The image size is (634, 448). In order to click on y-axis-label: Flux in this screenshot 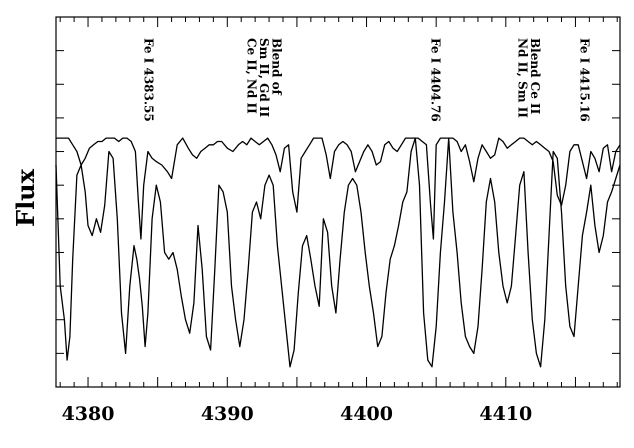, I will do `click(25, 197)`.